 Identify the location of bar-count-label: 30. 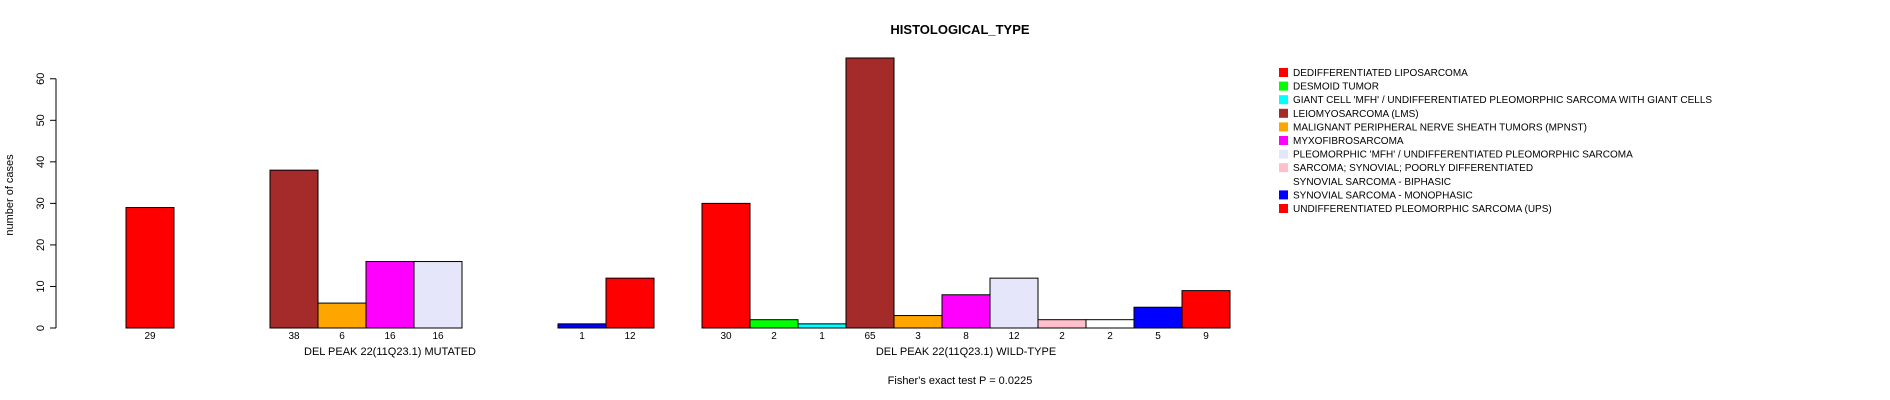
(726, 336).